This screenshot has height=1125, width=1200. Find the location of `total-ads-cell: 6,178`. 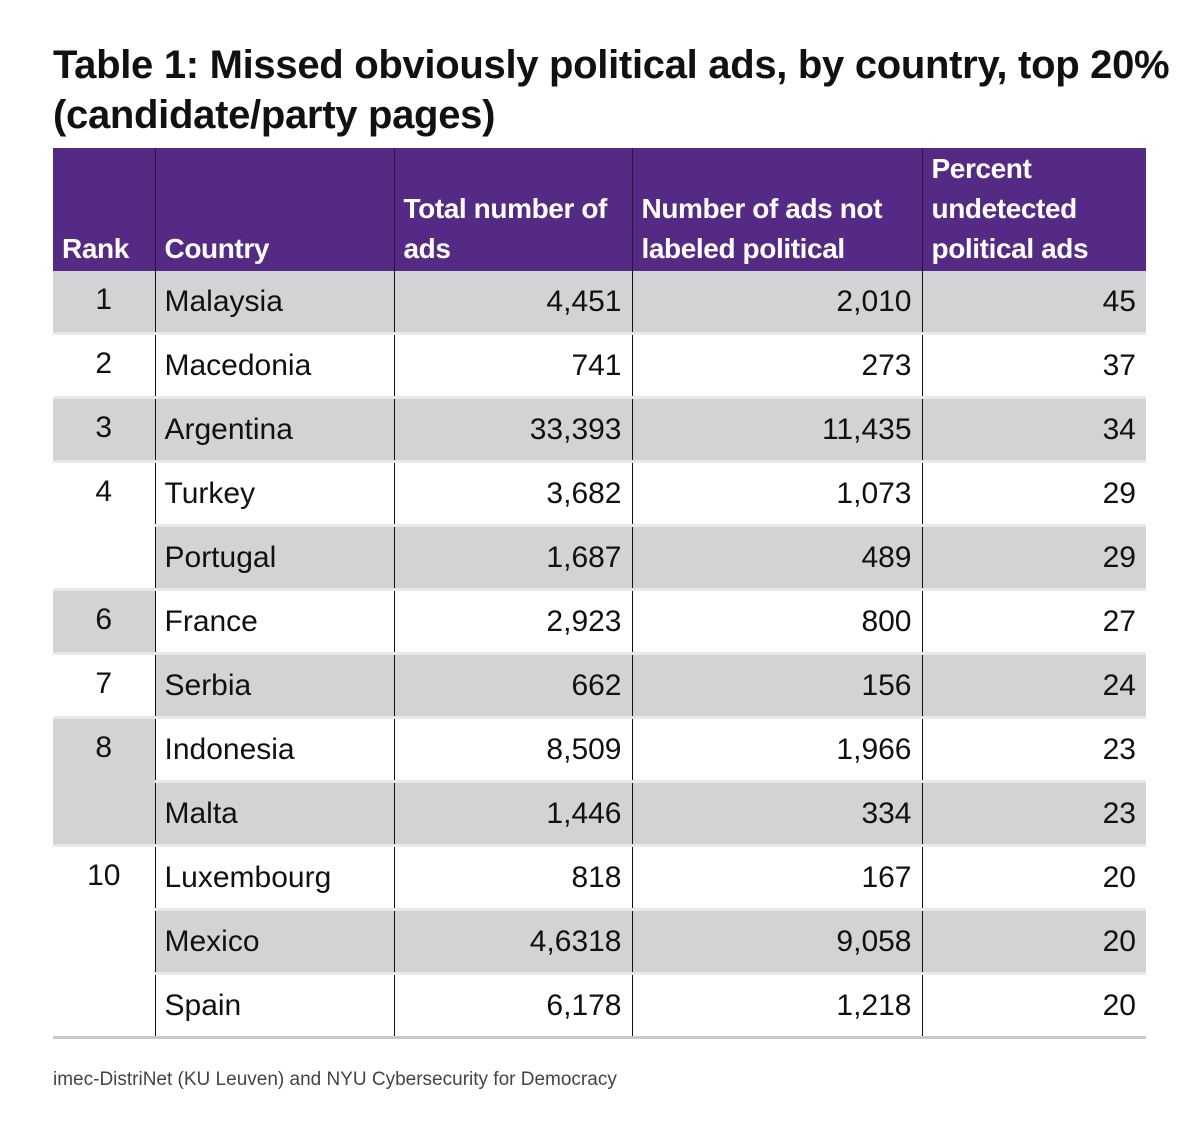

total-ads-cell: 6,178 is located at coordinates (512, 1006).